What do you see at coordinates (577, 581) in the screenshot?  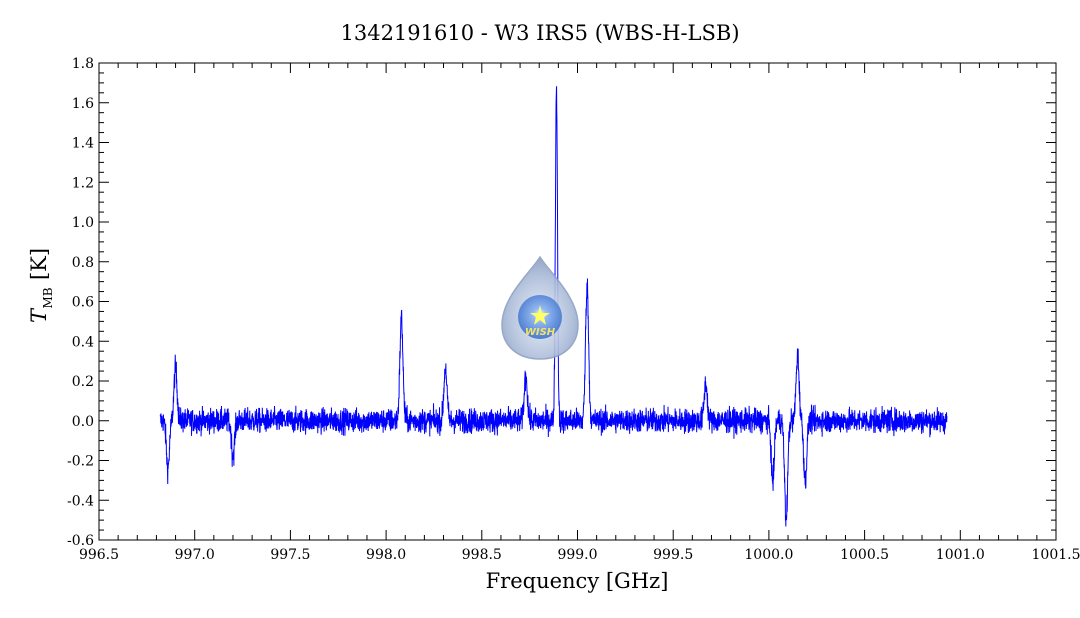 I see `x-axis-label: Frequency [GHz]` at bounding box center [577, 581].